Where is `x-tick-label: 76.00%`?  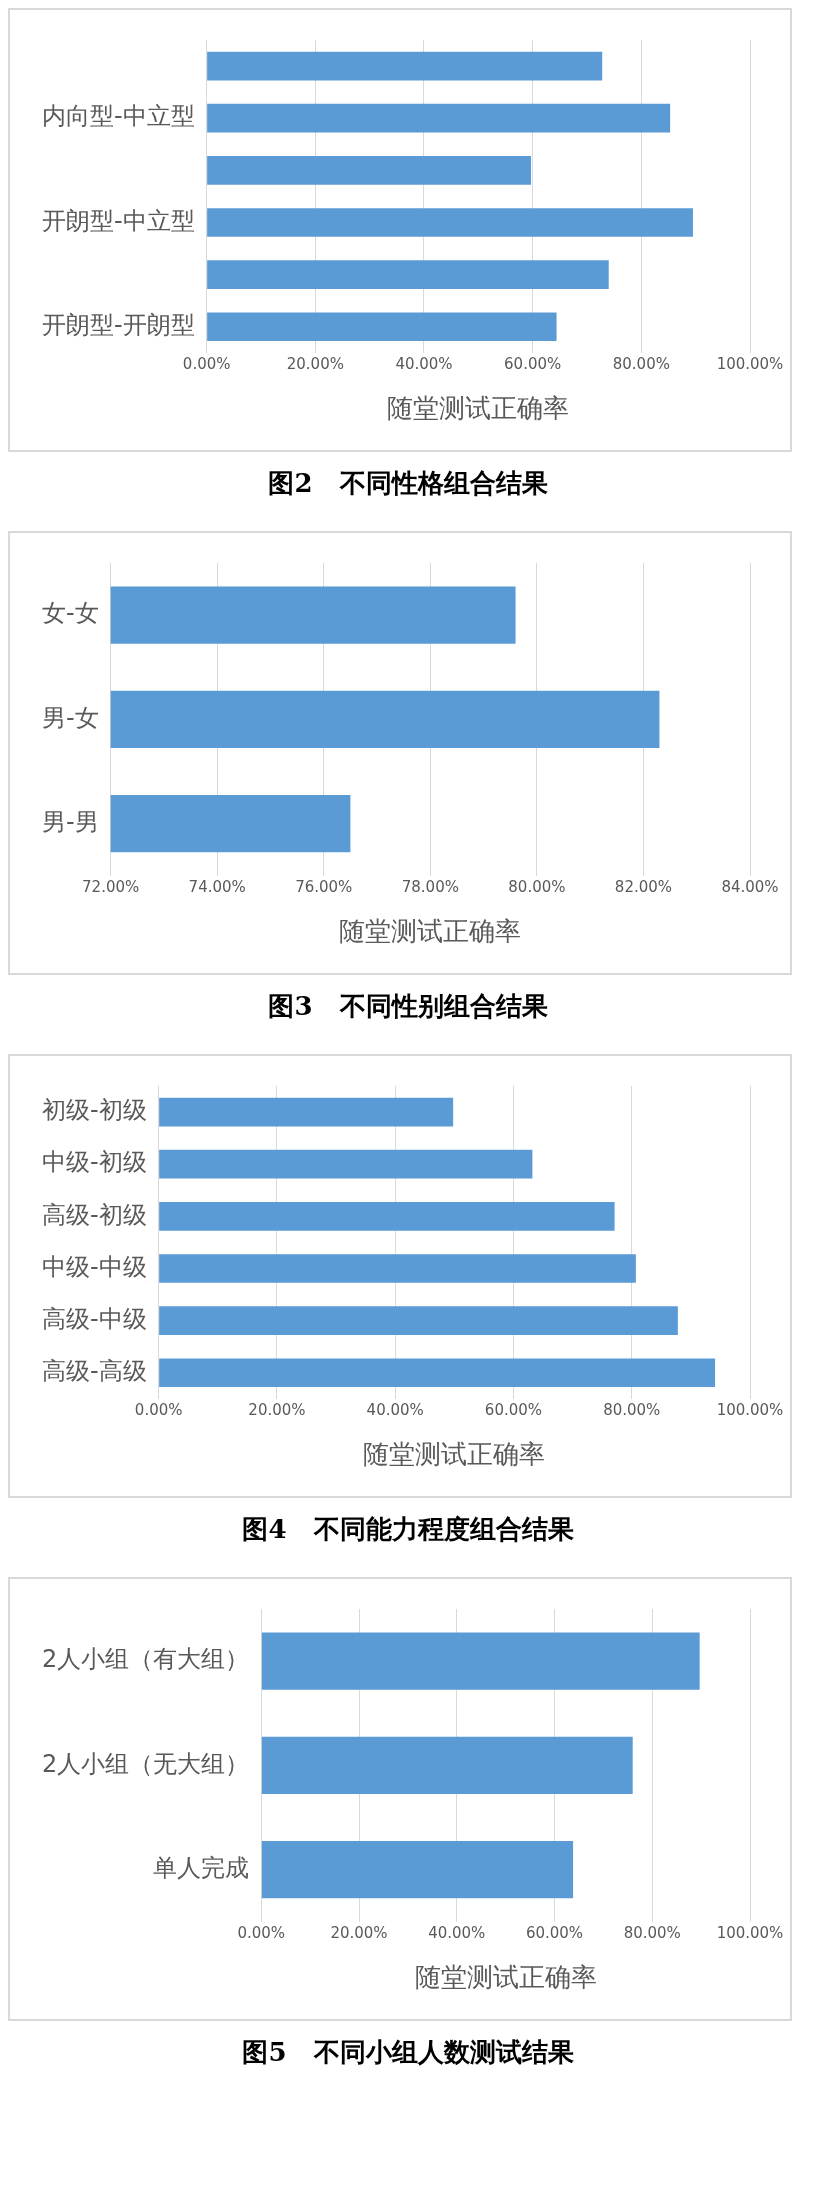
x-tick-label: 76.00% is located at coordinates (324, 886).